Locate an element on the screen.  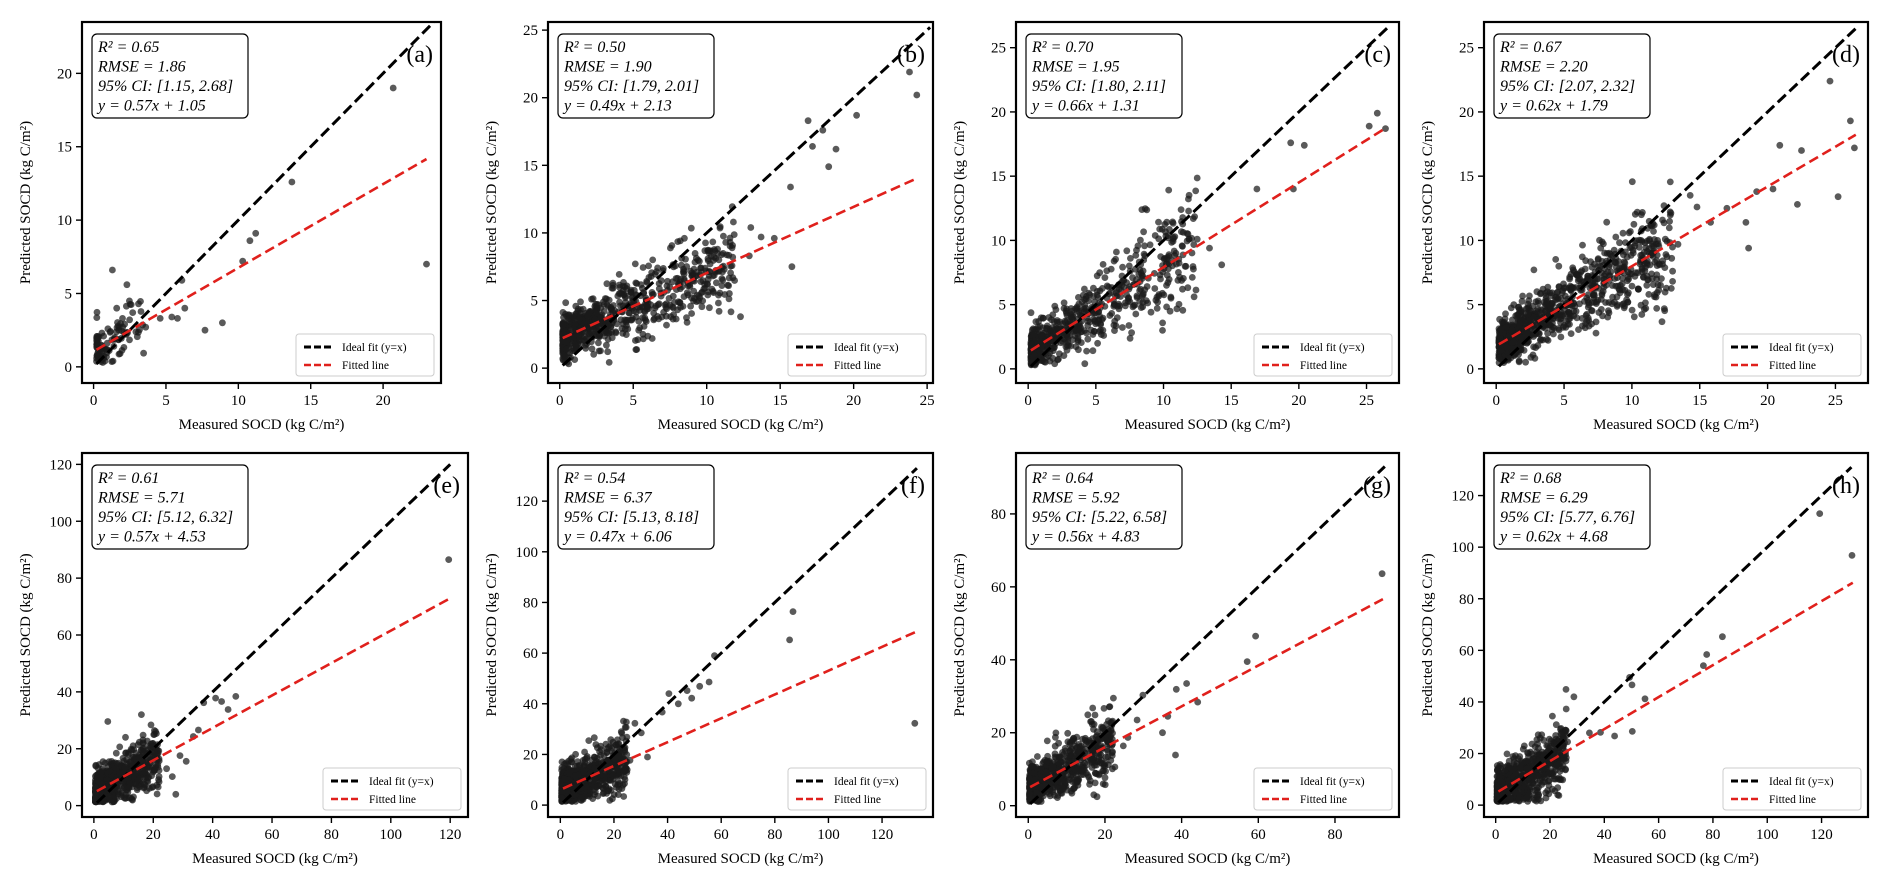
x-tick-label: 15 is located at coordinates (1699, 401).